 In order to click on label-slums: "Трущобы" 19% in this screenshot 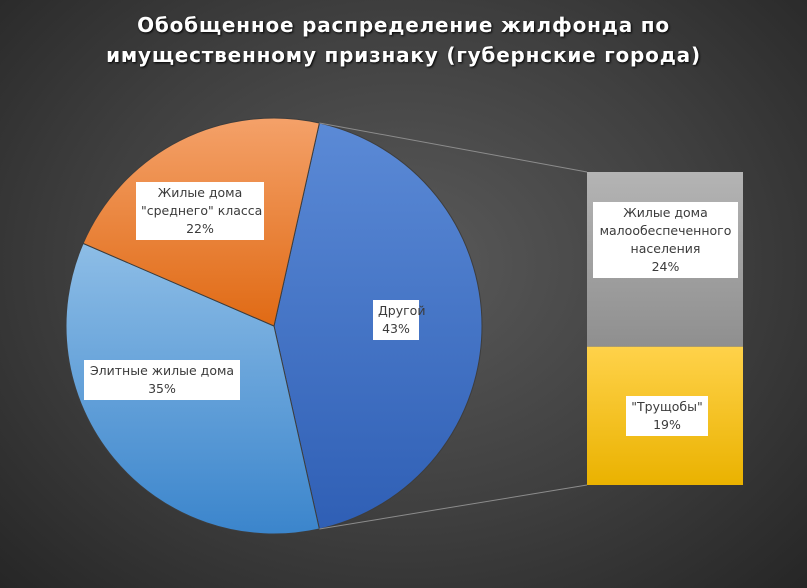, I will do `click(667, 416)`.